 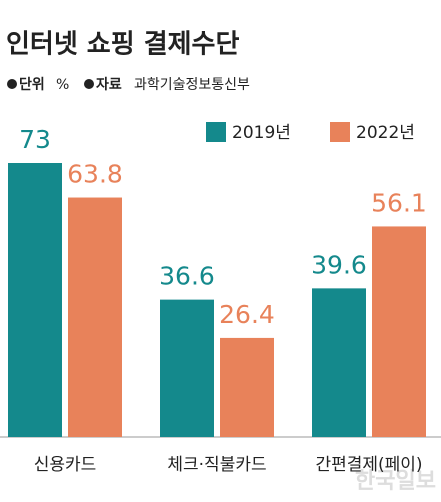 I want to click on value-label: 63.8, so click(x=95, y=174).